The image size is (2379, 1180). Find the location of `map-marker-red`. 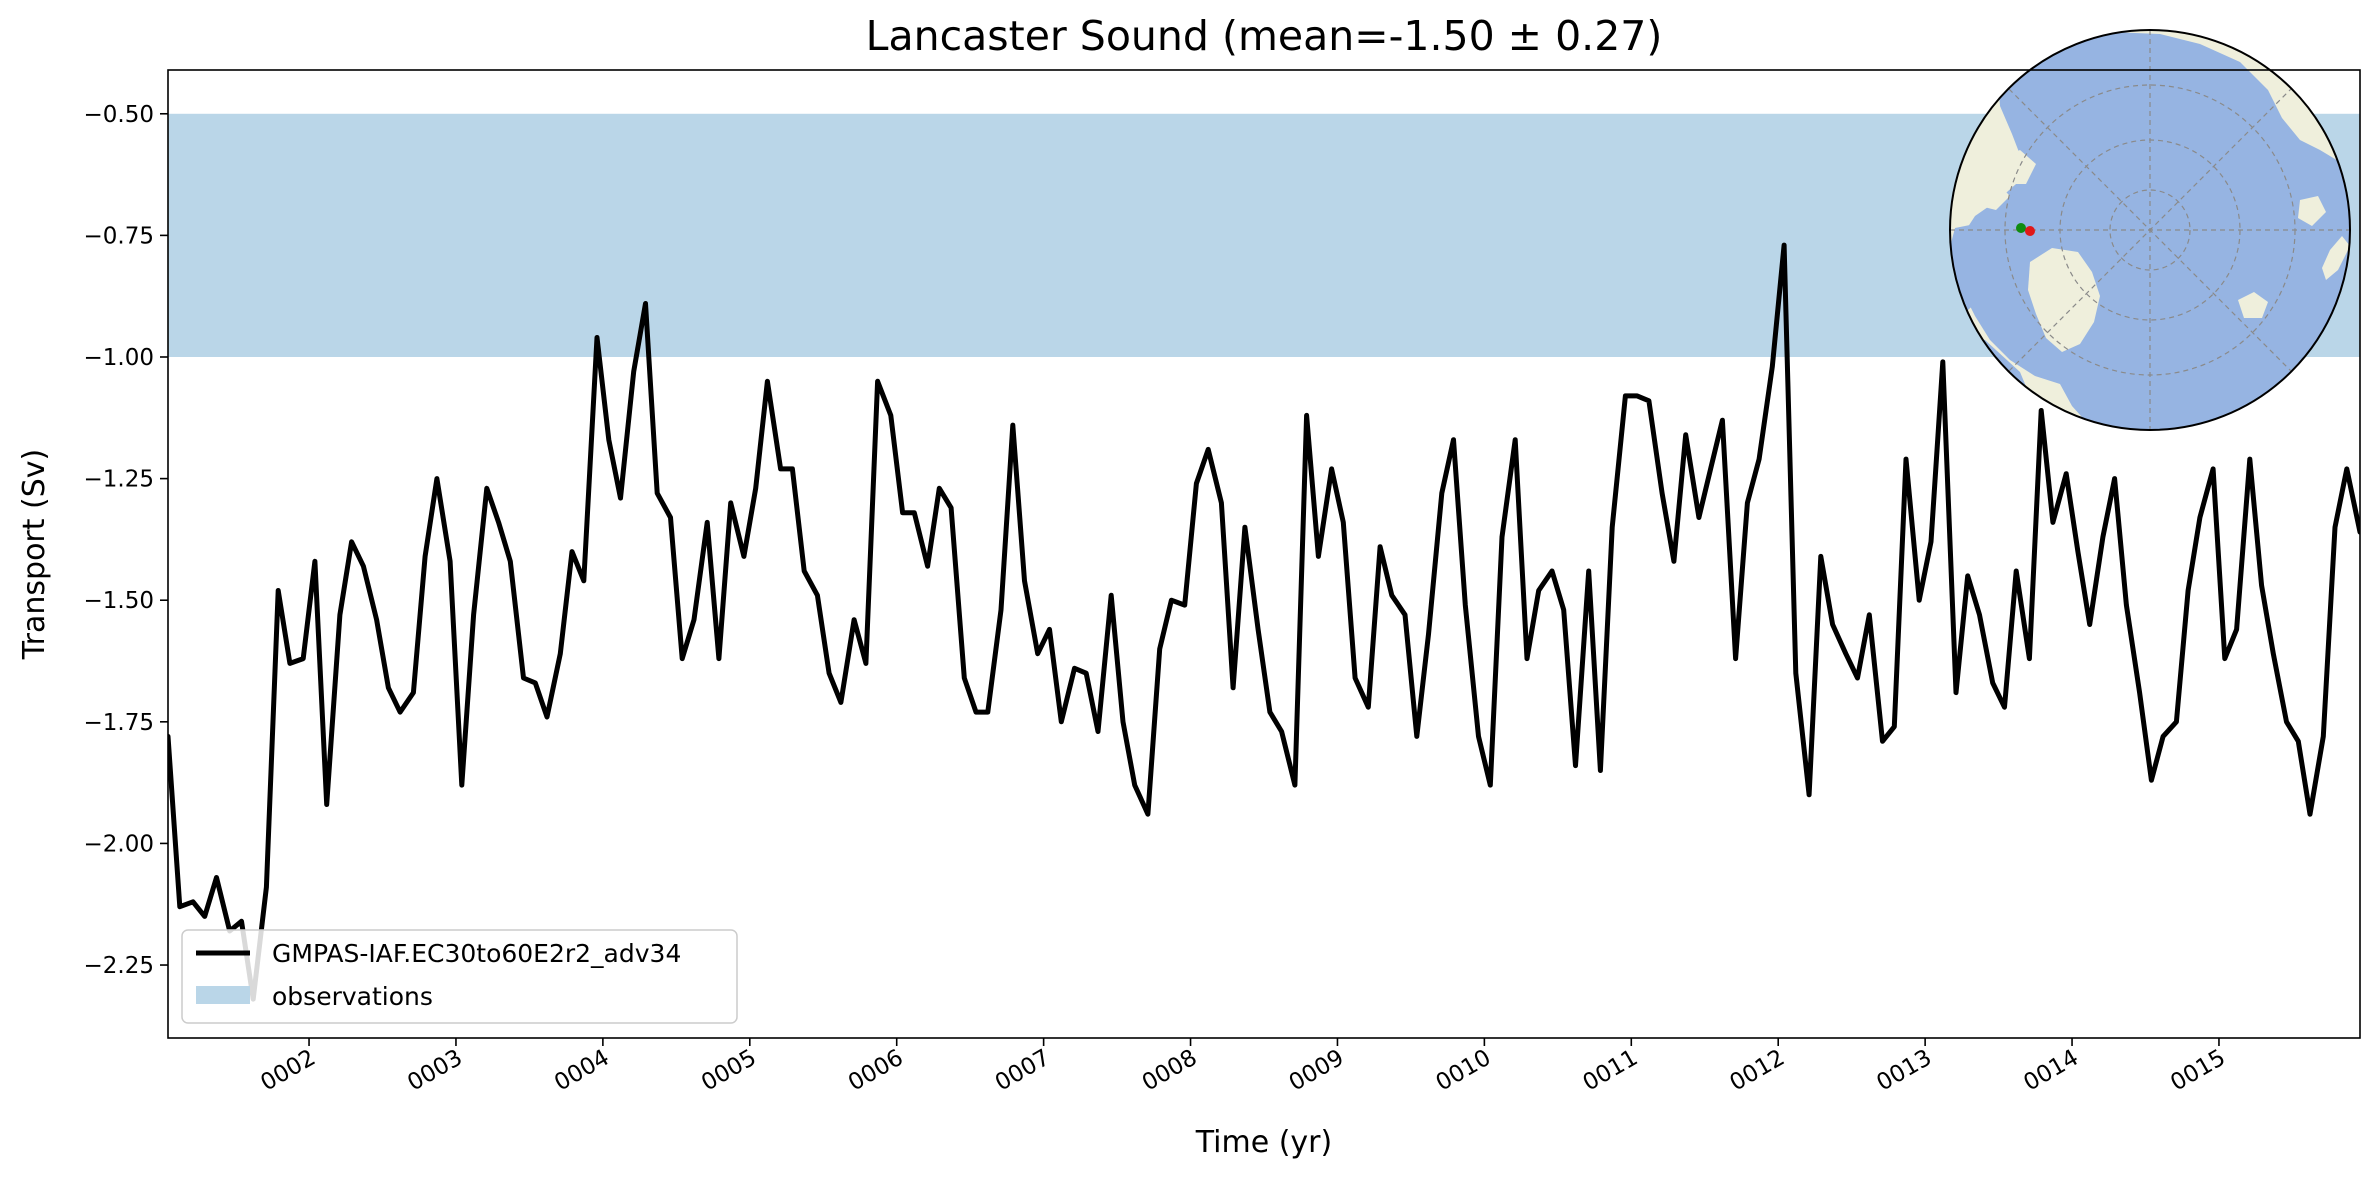

map-marker-red is located at coordinates (2030, 231).